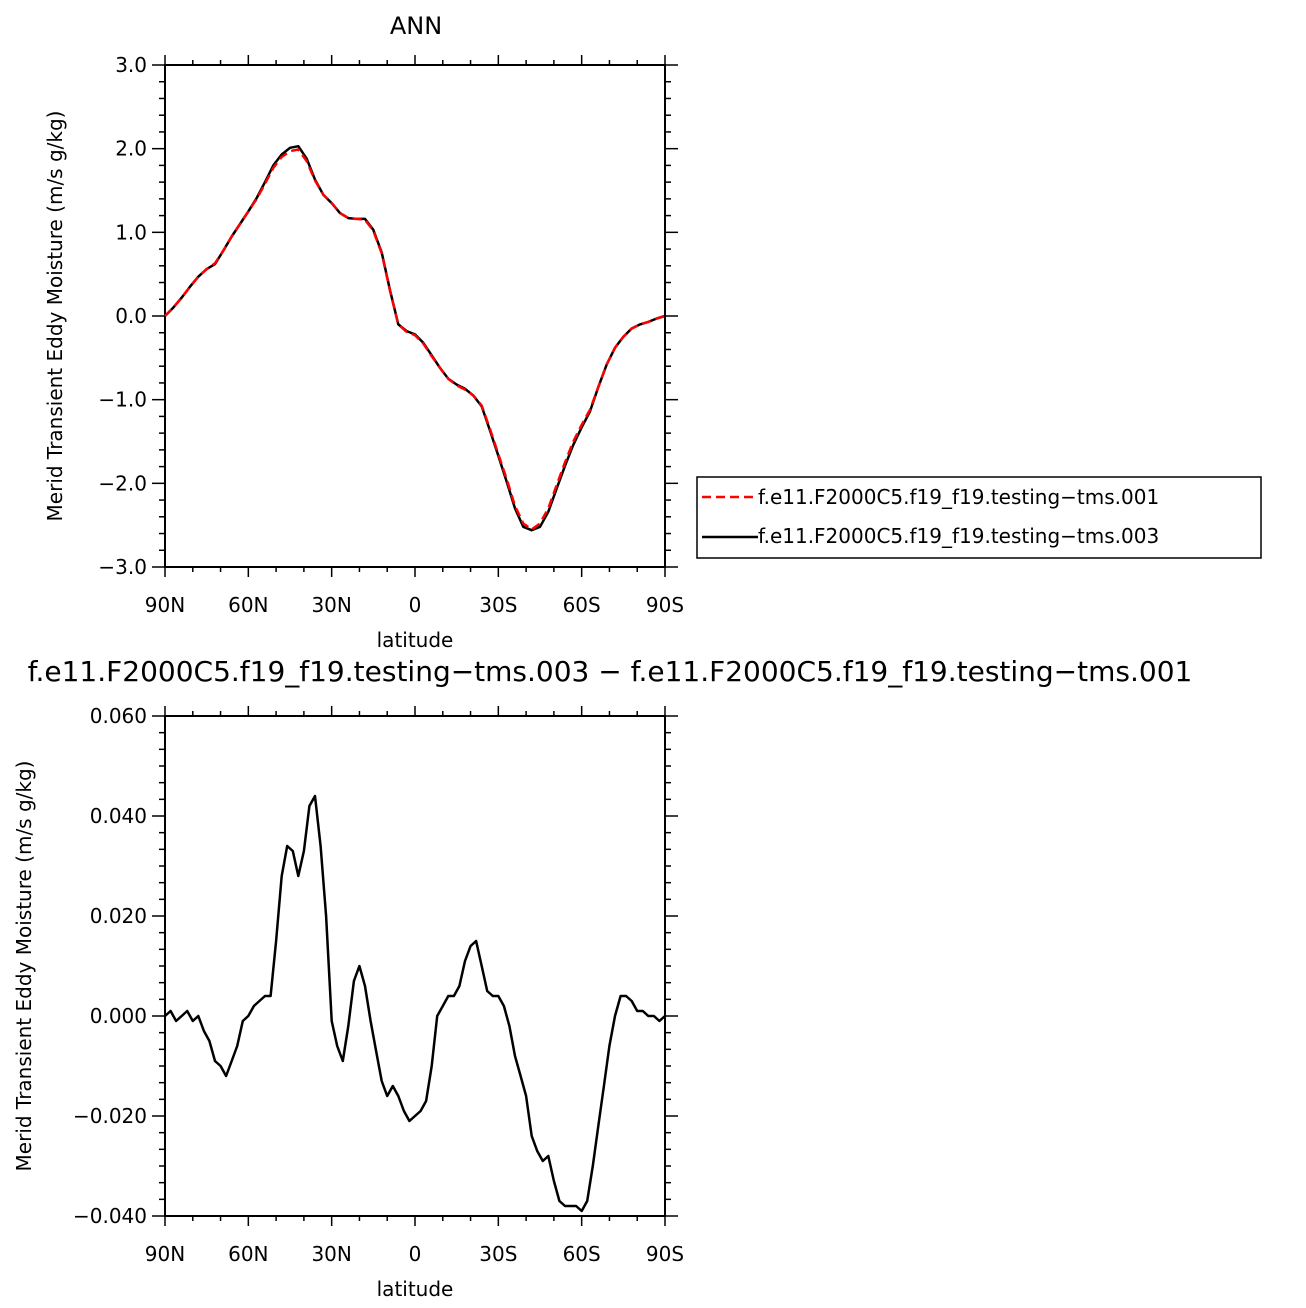 This screenshot has height=1308, width=1306. Describe the element at coordinates (118, 716) in the screenshot. I see `y-tick-label: 0.060` at that location.